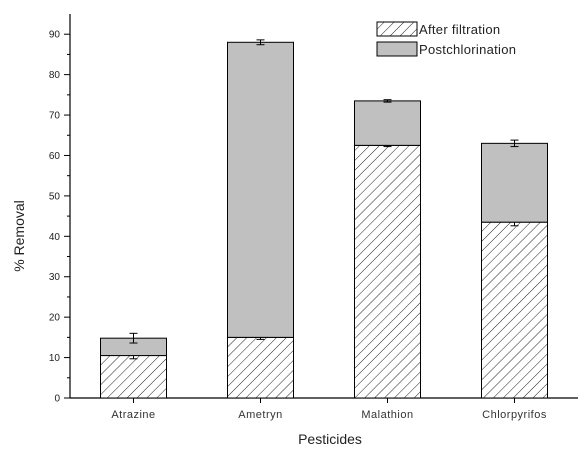 The image size is (582, 451). I want to click on y-tick-label: 70, so click(55, 116).